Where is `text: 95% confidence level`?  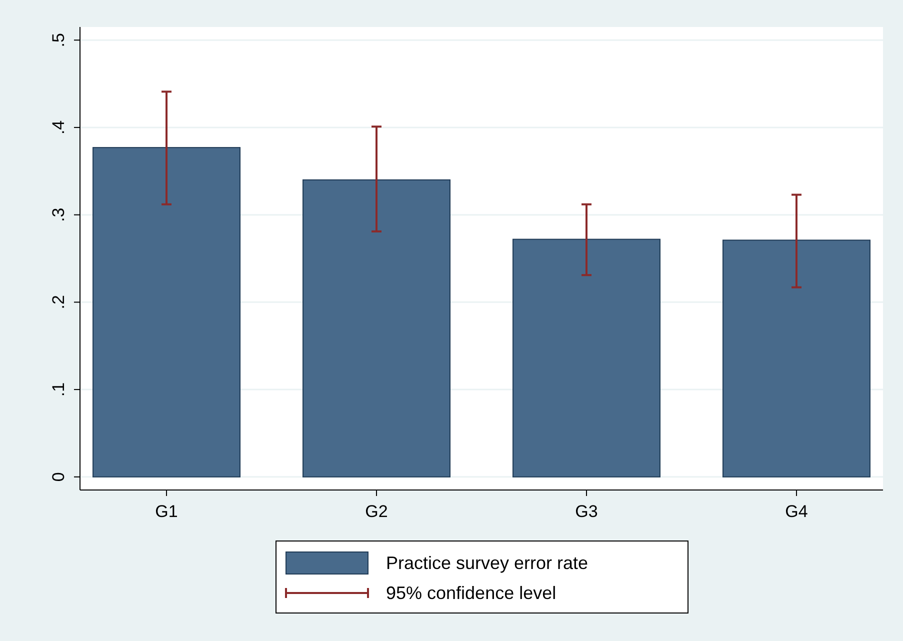
text: 95% confidence level is located at coordinates (471, 593).